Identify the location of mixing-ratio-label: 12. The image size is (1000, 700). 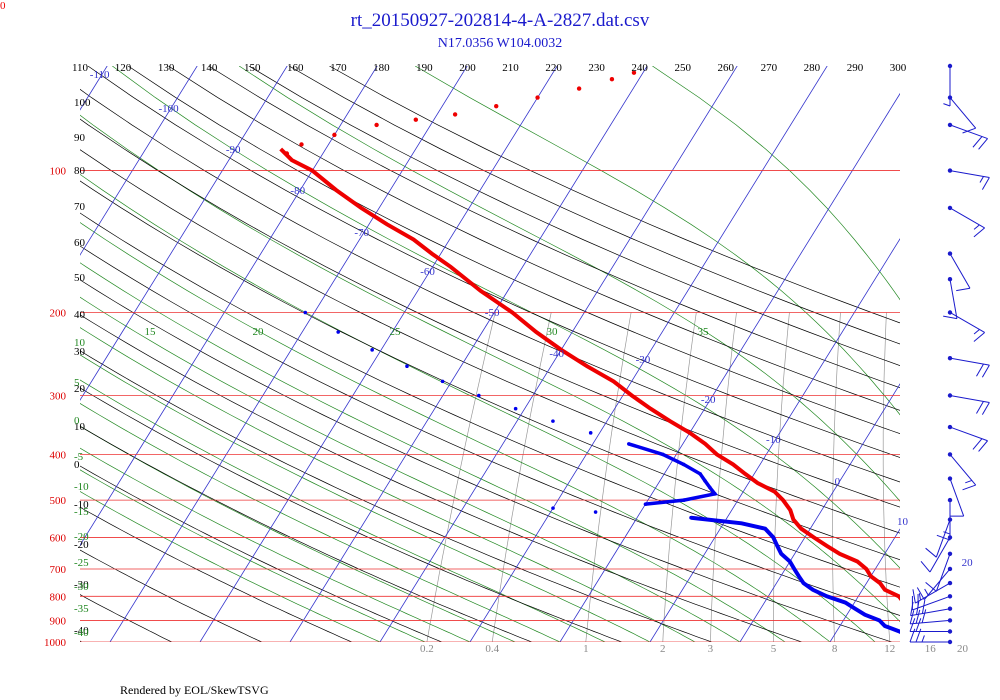
(889, 649).